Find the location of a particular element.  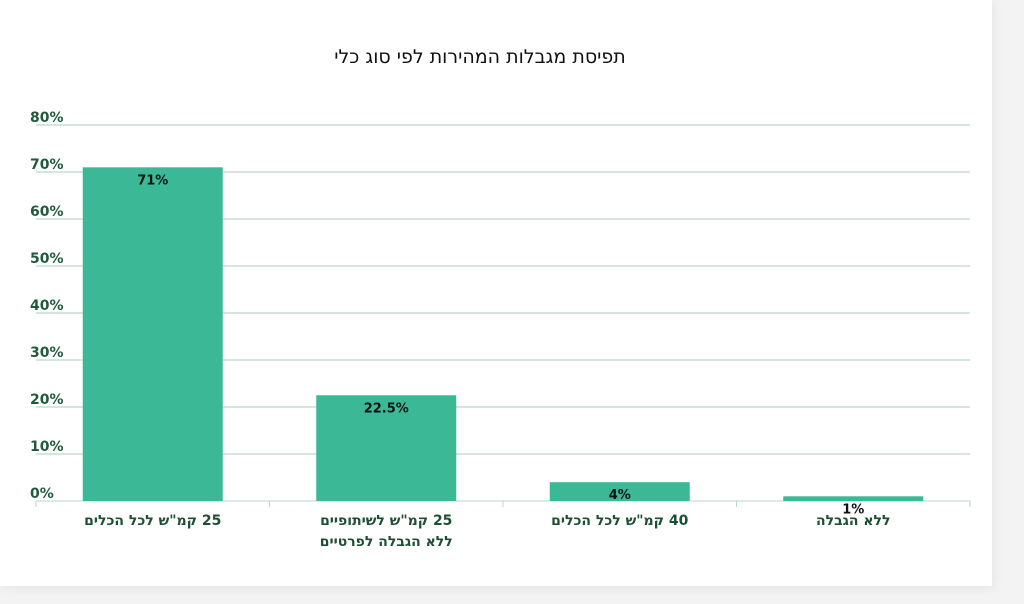

y-tick-label: 80% is located at coordinates (47, 118).